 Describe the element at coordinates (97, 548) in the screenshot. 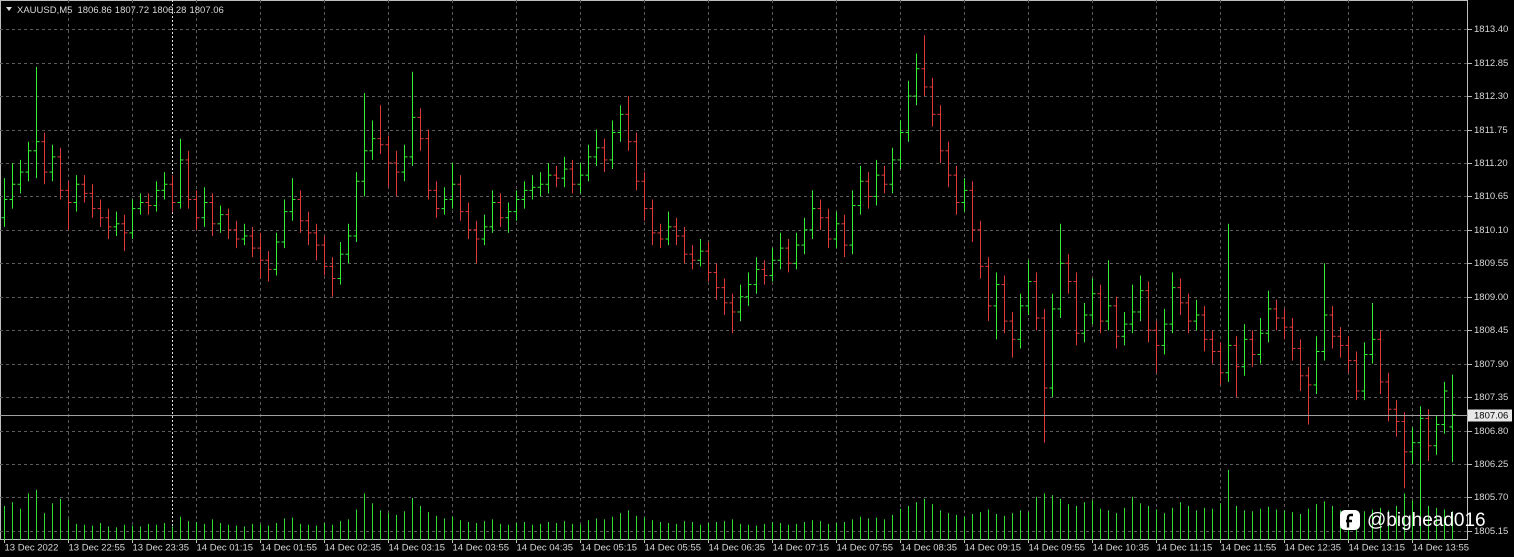

I see `x-tick-label: 13 Dec 22:55` at that location.